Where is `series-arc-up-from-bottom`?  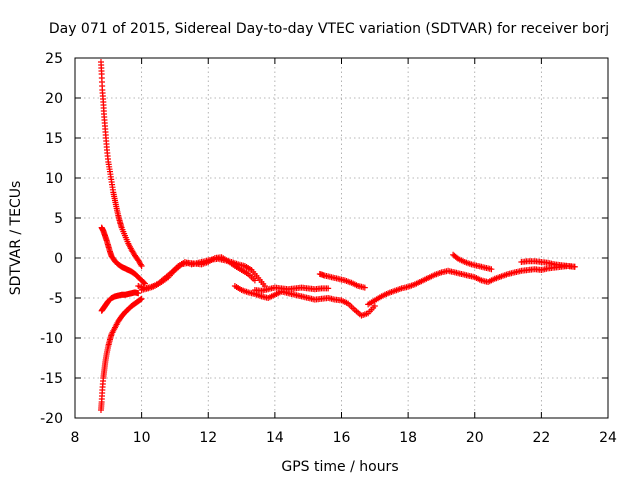
series-arc-up-from-bottom is located at coordinates (121, 354).